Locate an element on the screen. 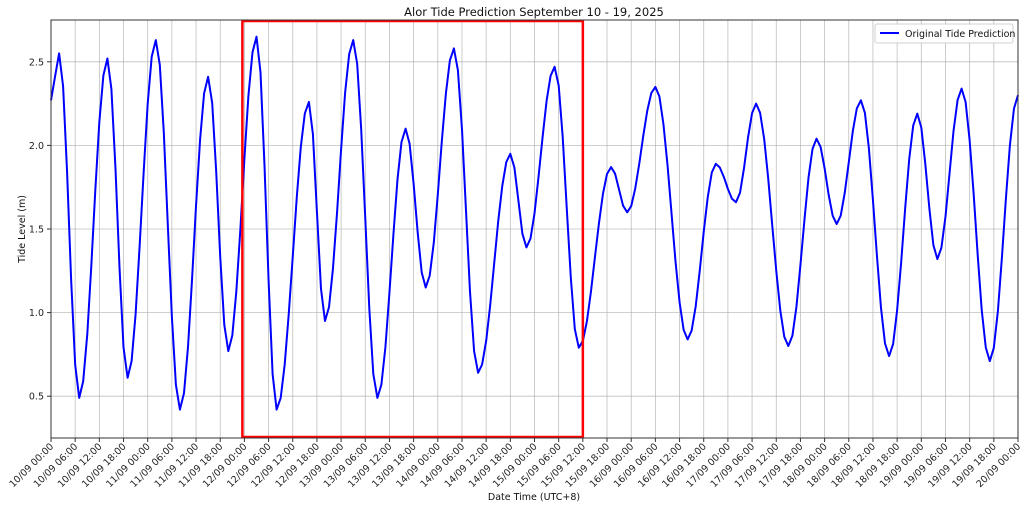  y-axis-label: Tide Level (m) is located at coordinates (22, 229).